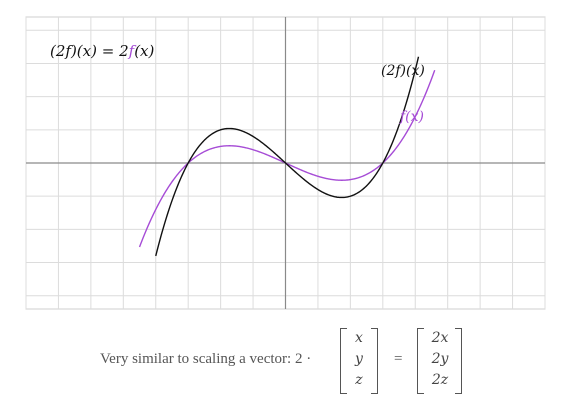 This screenshot has width=563, height=407. Describe the element at coordinates (440, 380) in the screenshot. I see `vector-out-z: 2z` at that location.